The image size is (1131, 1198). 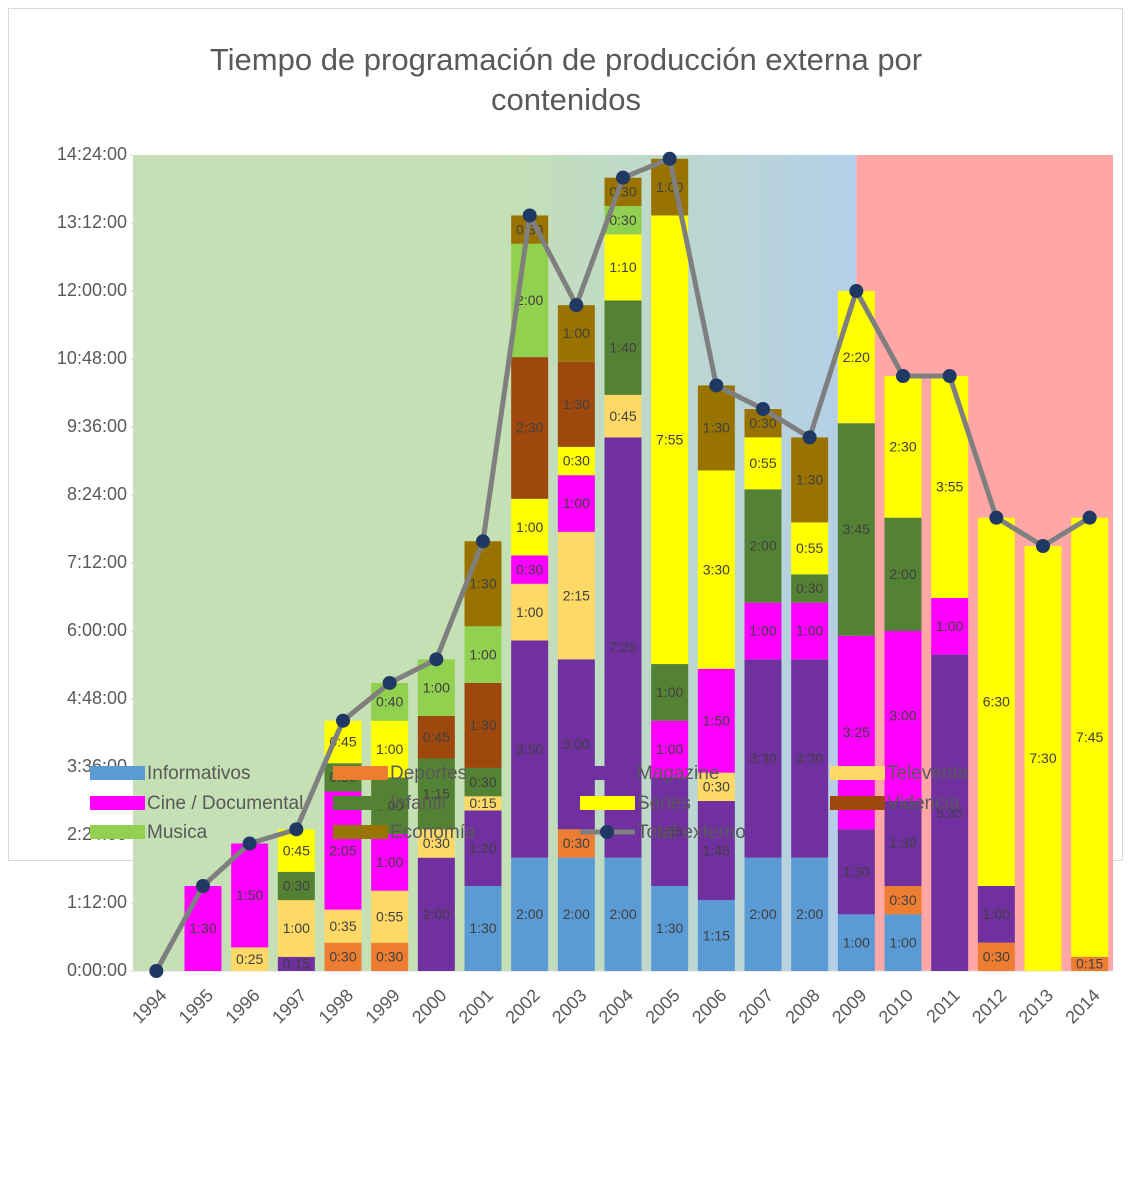 I want to click on x-tick-label: 2012, so click(x=989, y=1006).